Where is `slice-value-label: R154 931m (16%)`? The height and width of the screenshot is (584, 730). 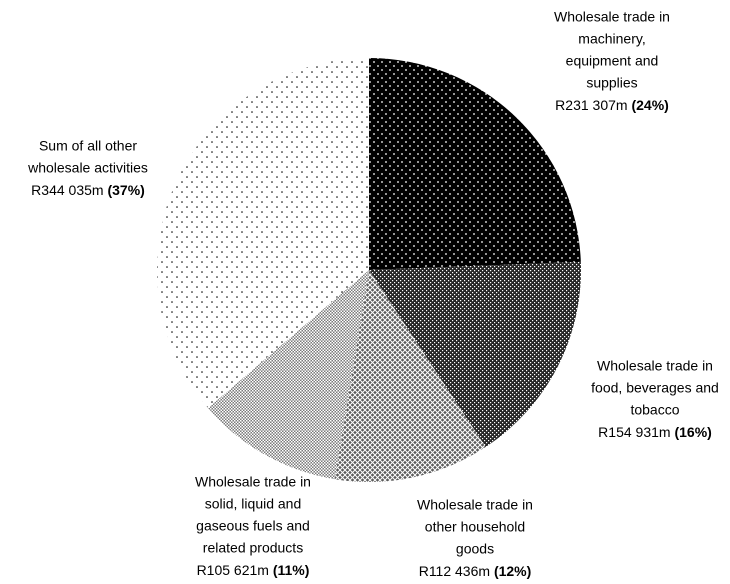 slice-value-label: R154 931m (16%) is located at coordinates (655, 432).